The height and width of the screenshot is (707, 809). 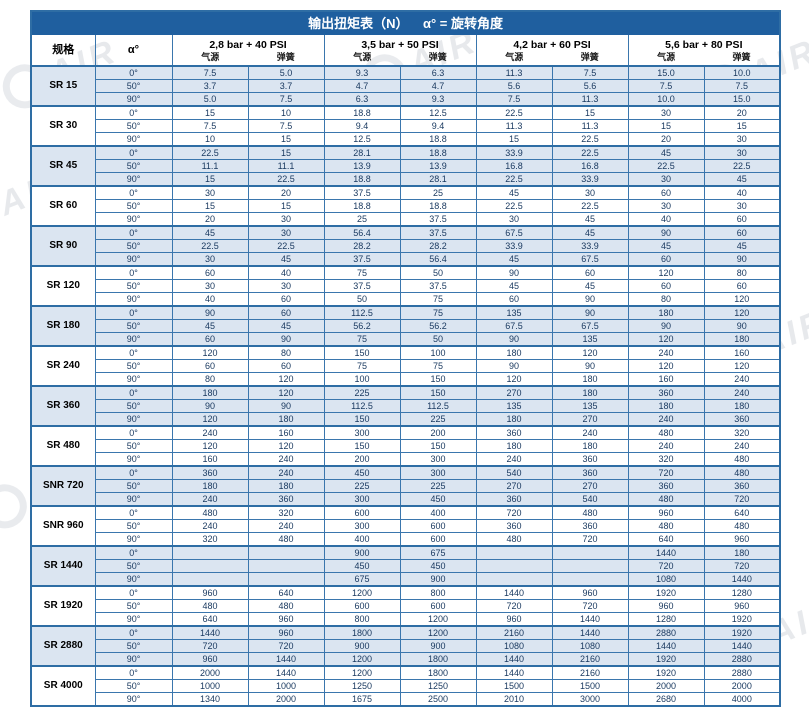 I want to click on value-cell: 50, so click(x=362, y=299).